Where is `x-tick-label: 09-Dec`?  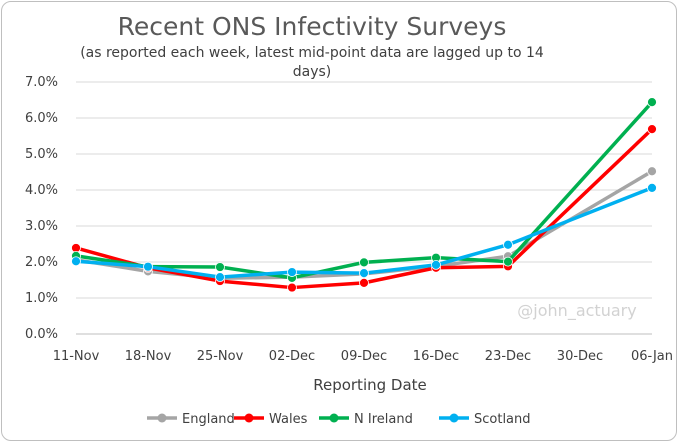 x-tick-label: 09-Dec is located at coordinates (364, 356).